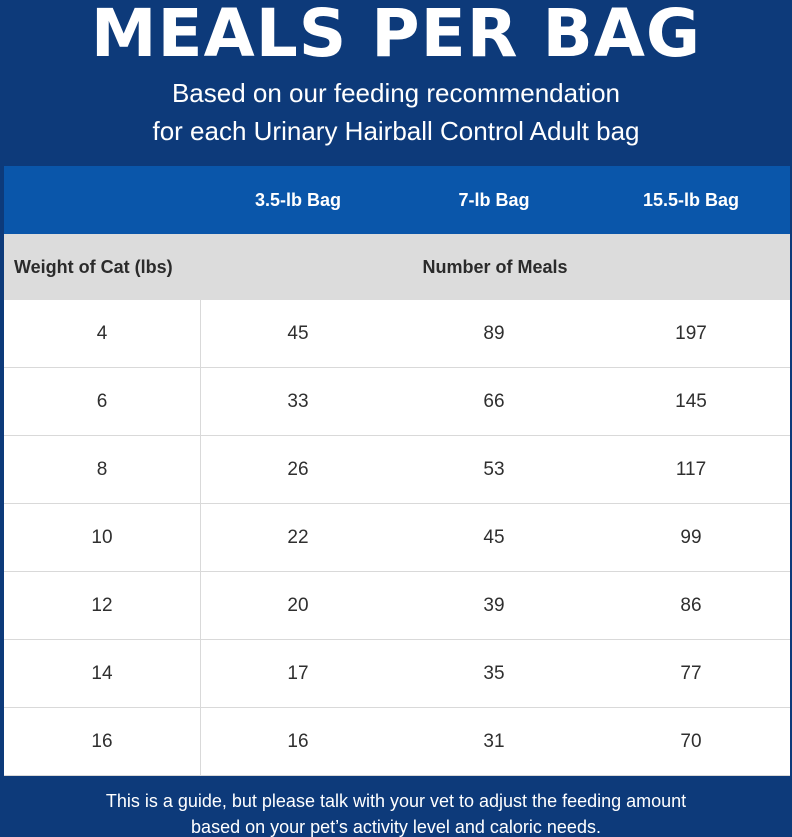 This screenshot has width=792, height=837. Describe the element at coordinates (397, 200) in the screenshot. I see `bag-size-header-row: 3.5-lb Bag 7-lb Bag 15.5-lb Bag` at that location.